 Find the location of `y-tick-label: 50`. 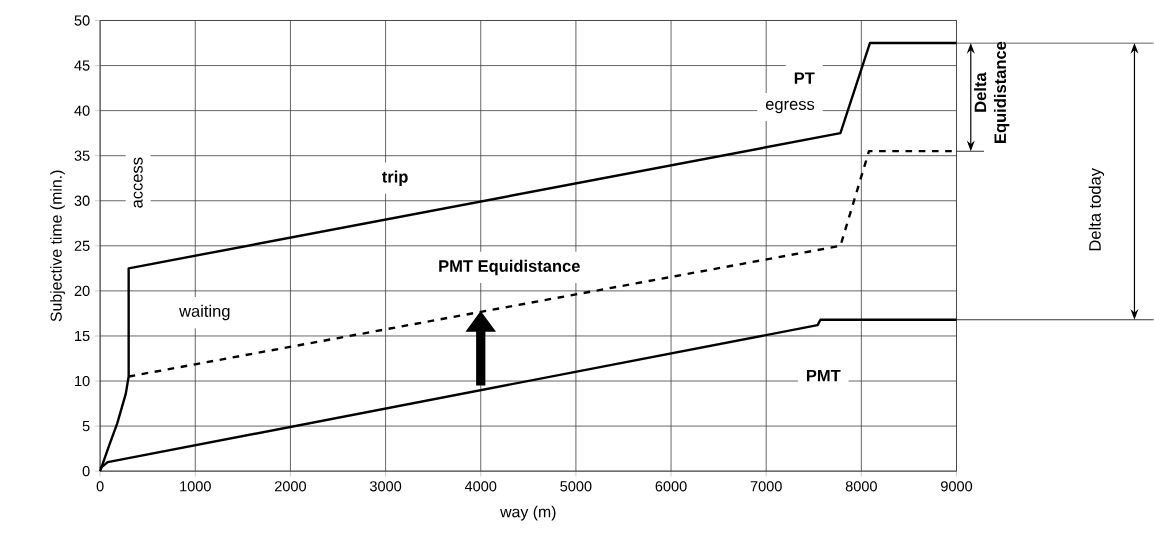

y-tick-label: 50 is located at coordinates (82, 20).